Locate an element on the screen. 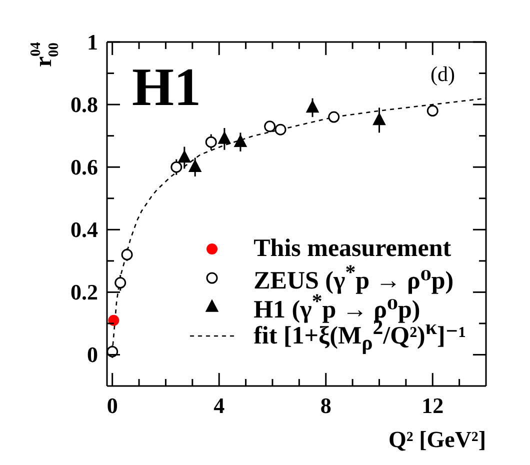 The width and height of the screenshot is (530, 465). y-tick-label: 0 is located at coordinates (92, 355).